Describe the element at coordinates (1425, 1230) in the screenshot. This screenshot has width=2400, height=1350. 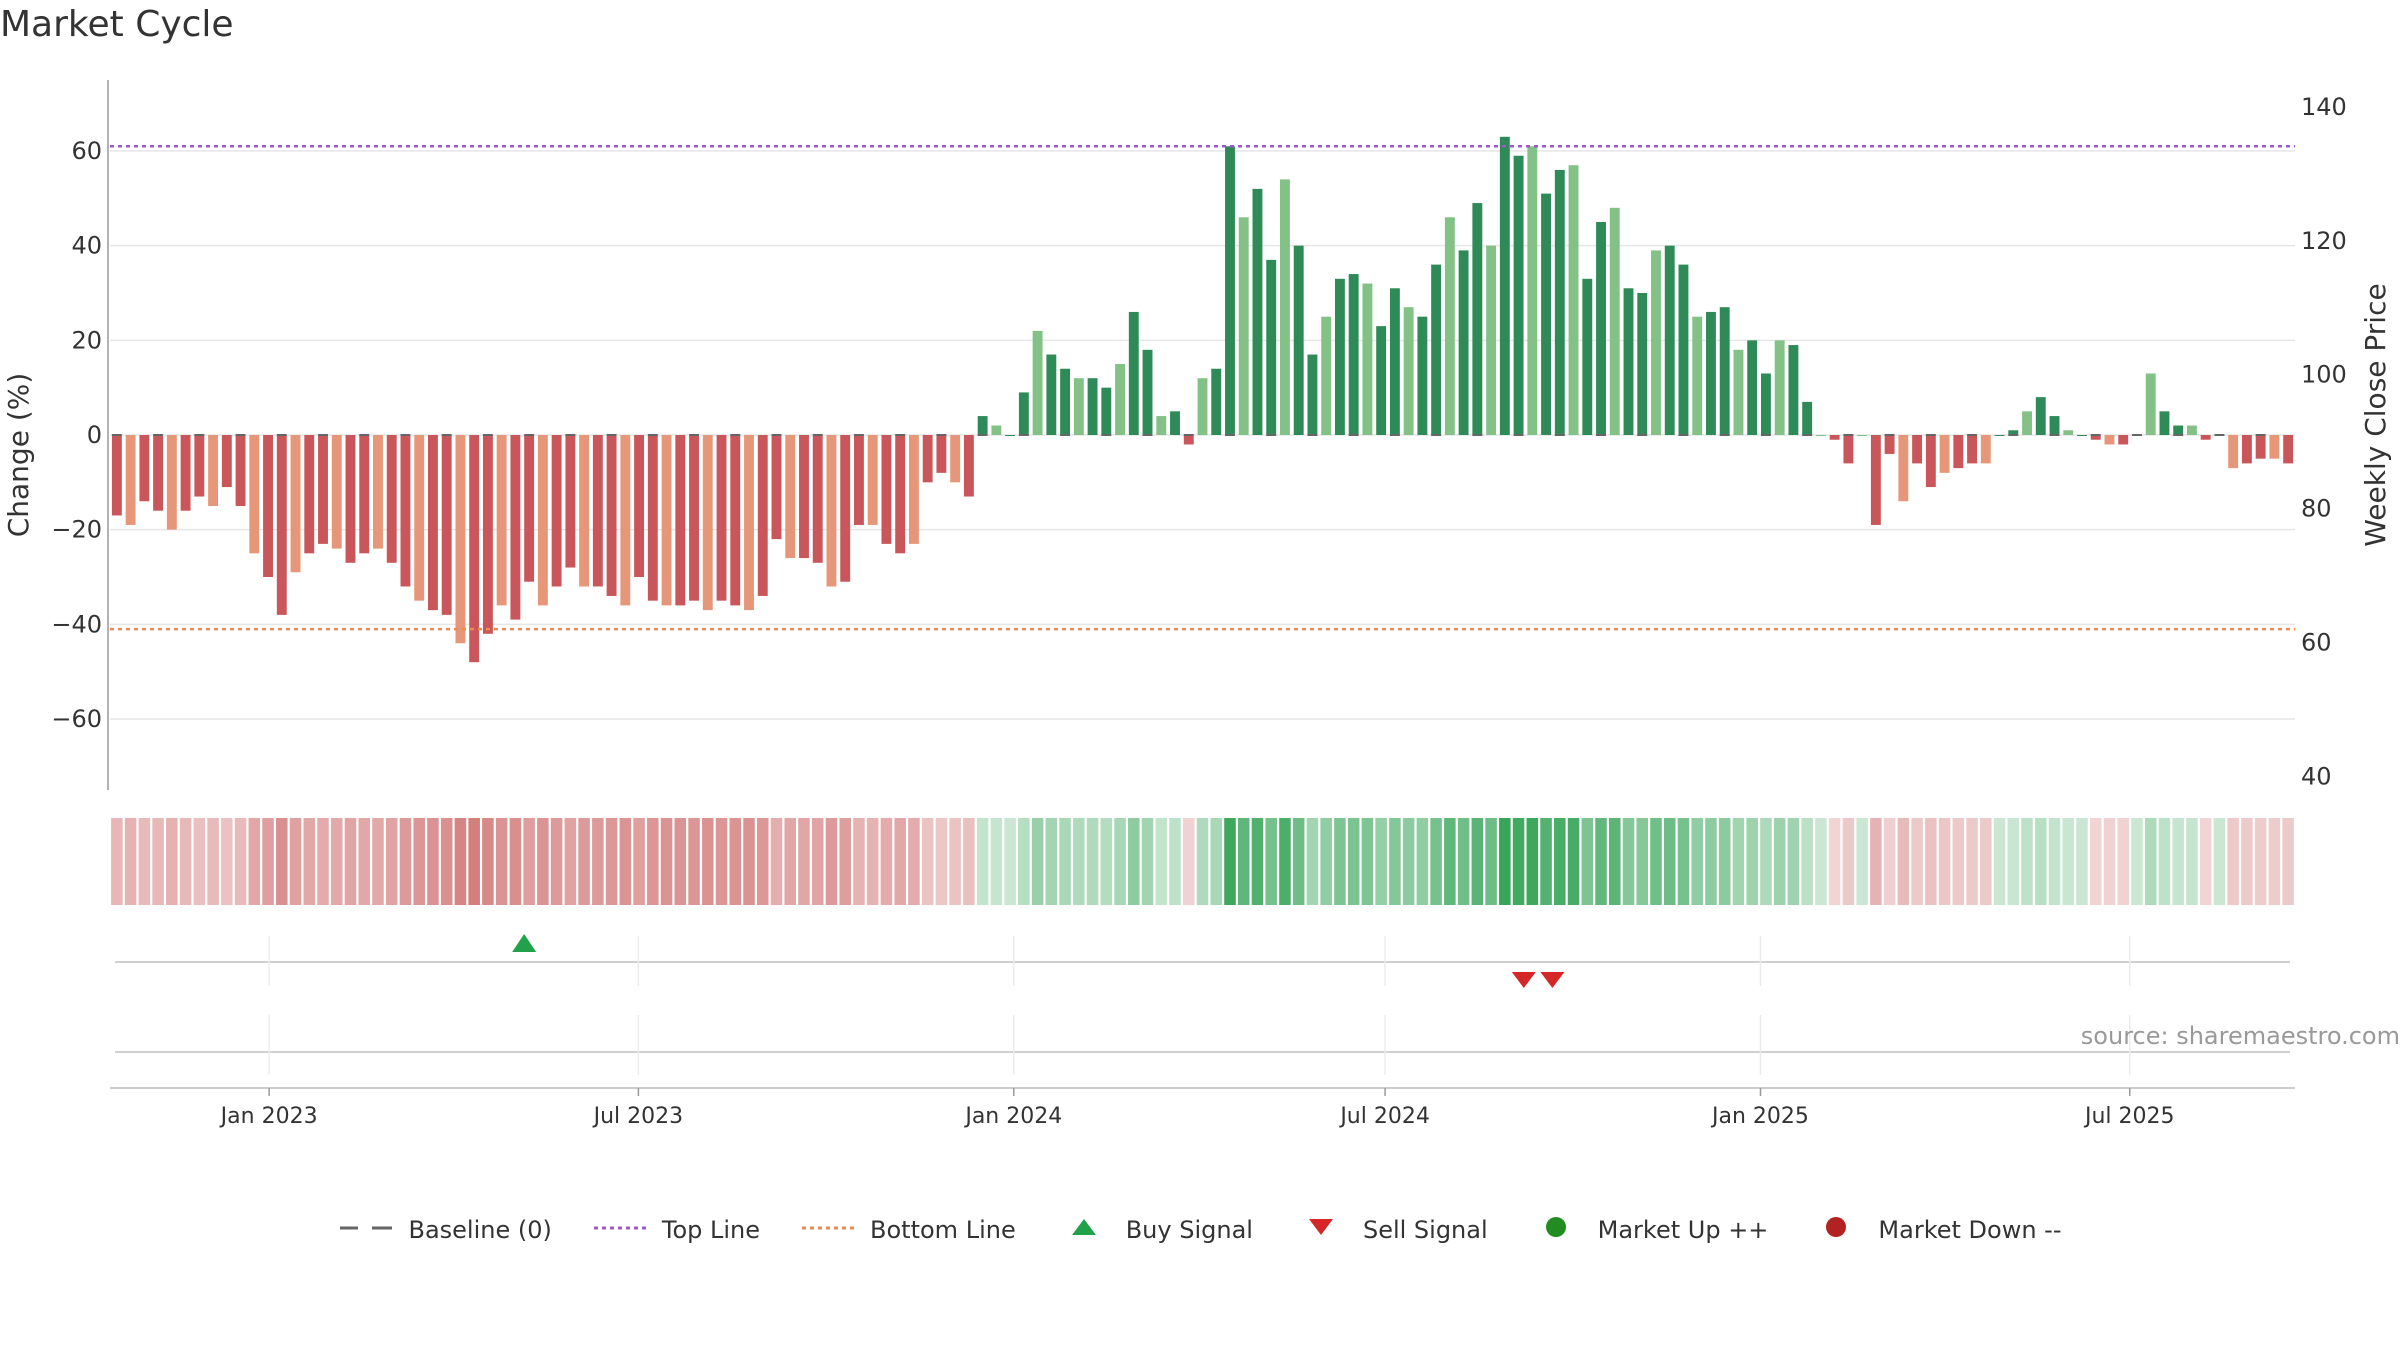
I see `legend-label: Sell Signal` at that location.